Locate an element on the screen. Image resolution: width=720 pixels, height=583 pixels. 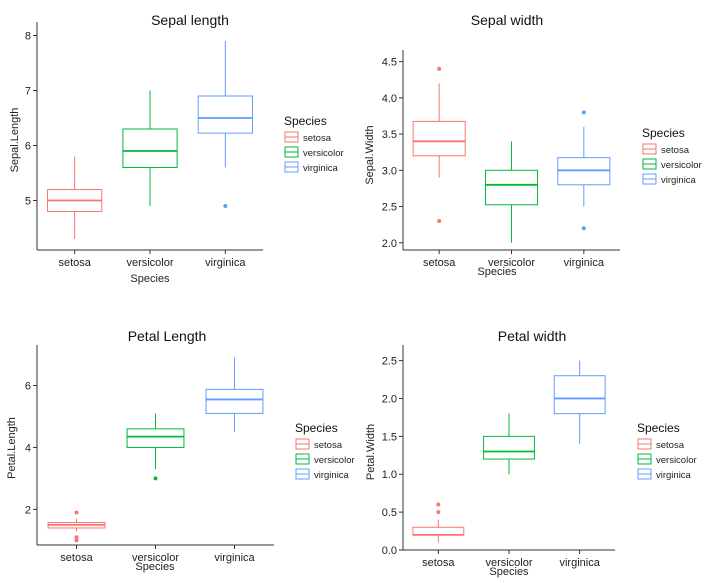
y-tick-label: 1.0 is located at coordinates (389, 475).